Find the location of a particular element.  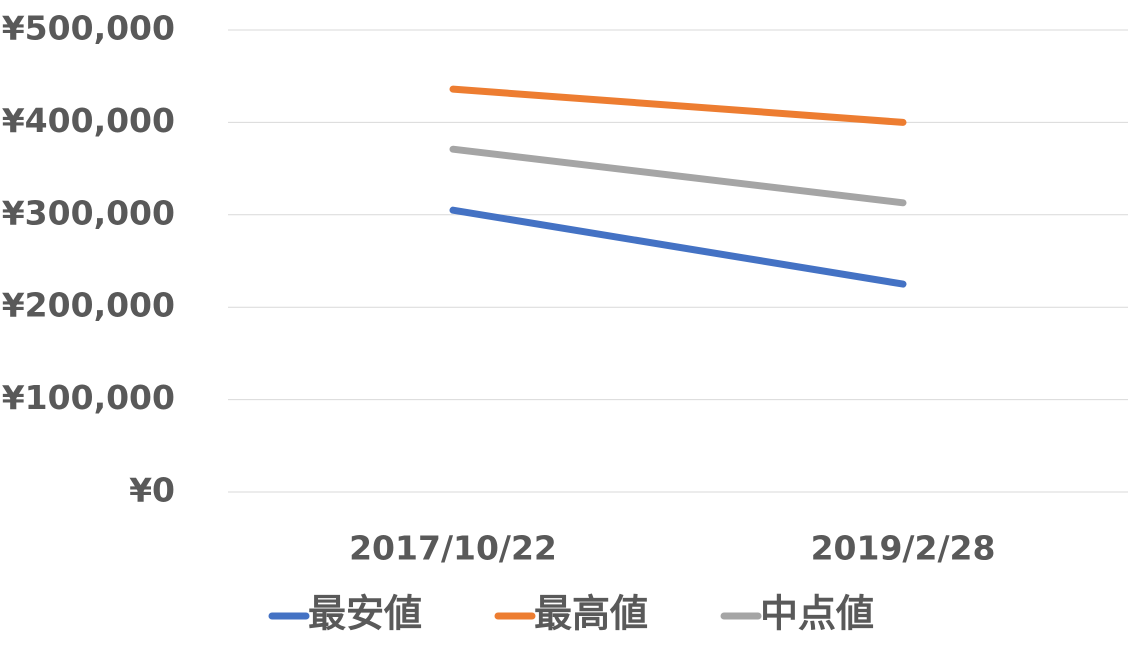

x-tick-label: 2019/2/28 is located at coordinates (903, 548).